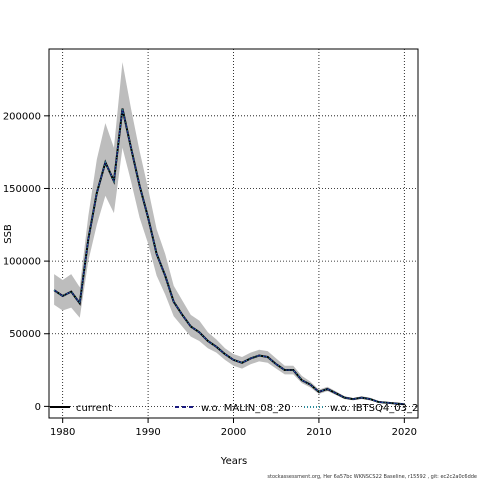 The image size is (480, 480). Describe the element at coordinates (404, 432) in the screenshot. I see `x-tick-label: 2020` at that location.